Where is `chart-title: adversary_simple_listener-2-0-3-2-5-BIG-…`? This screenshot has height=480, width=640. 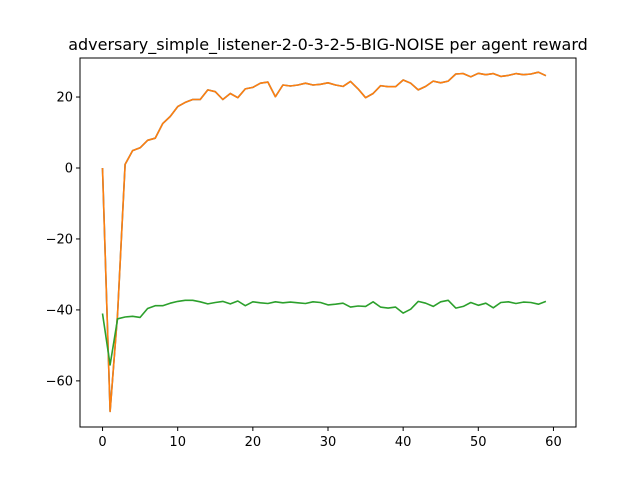
chart-title: adversary_simple_listener-2-0-3-2-5-BIG-… is located at coordinates (328, 45).